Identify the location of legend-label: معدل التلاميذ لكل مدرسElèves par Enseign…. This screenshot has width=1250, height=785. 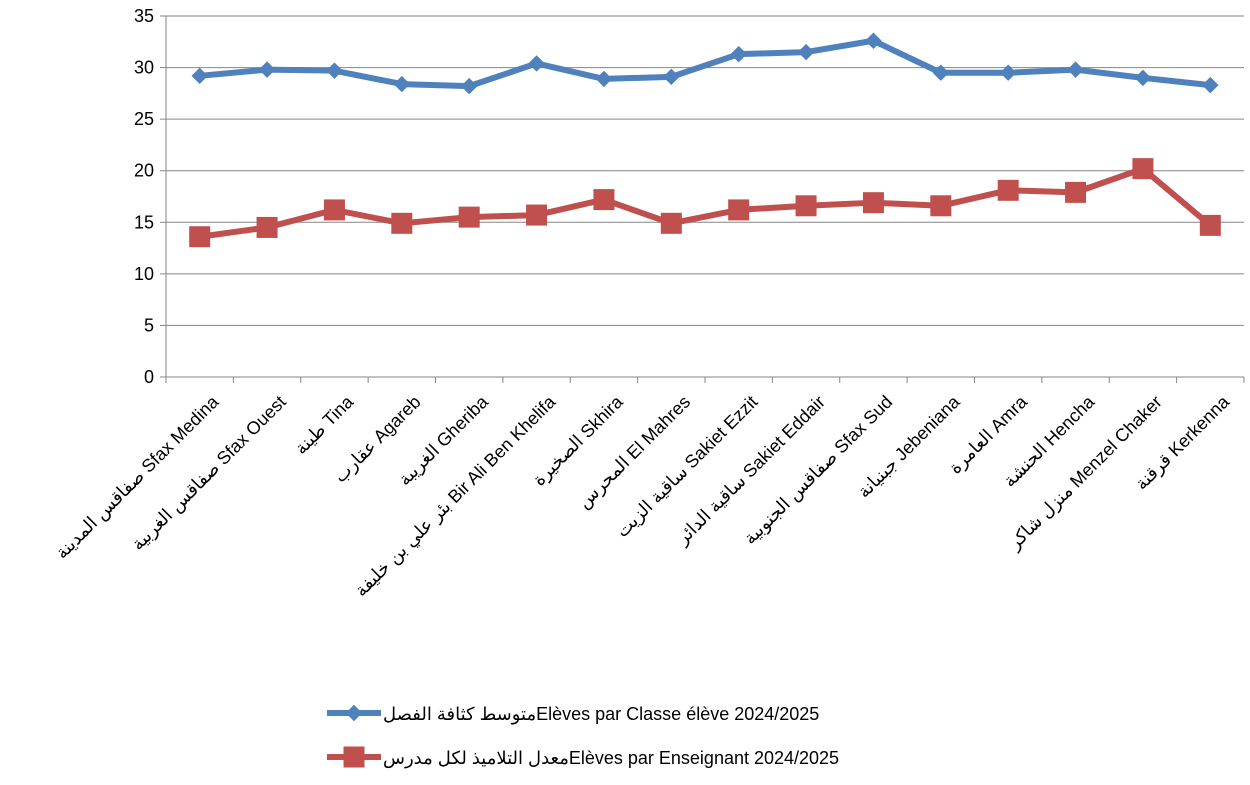
(611, 758).